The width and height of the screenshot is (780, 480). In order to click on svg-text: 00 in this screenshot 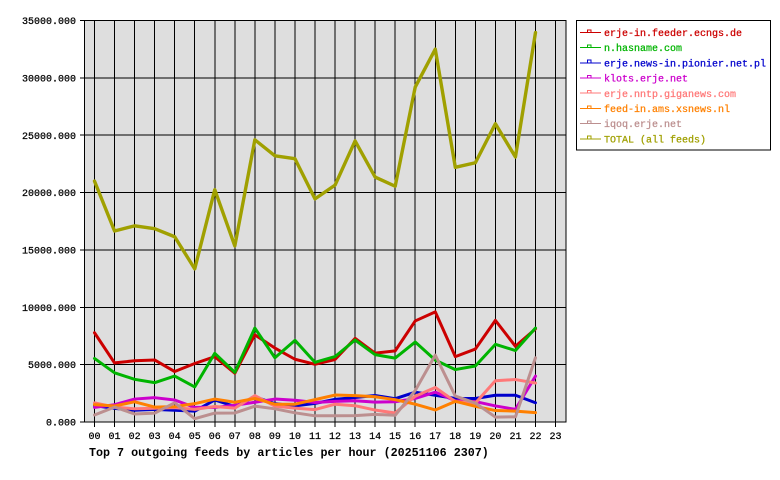, I will do `click(94, 437)`.